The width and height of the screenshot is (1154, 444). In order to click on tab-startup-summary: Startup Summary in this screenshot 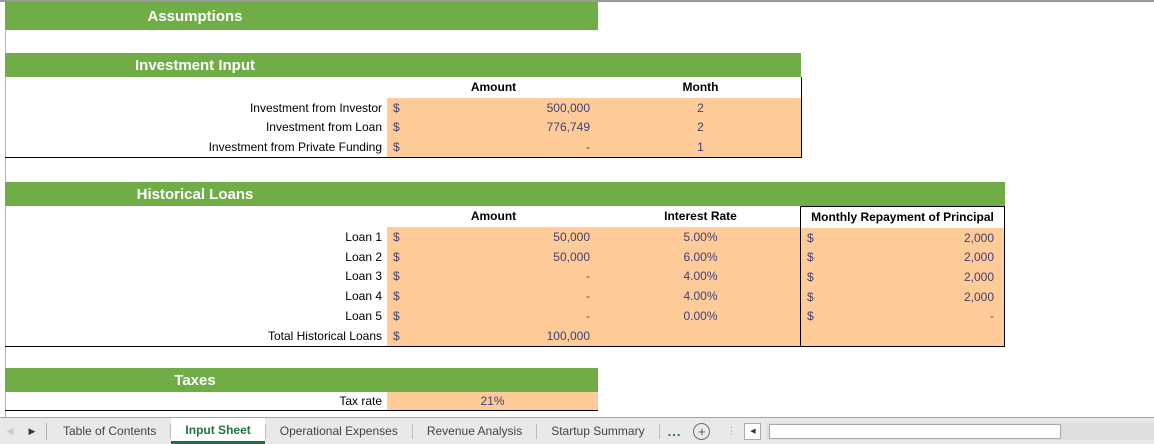, I will do `click(598, 431)`.